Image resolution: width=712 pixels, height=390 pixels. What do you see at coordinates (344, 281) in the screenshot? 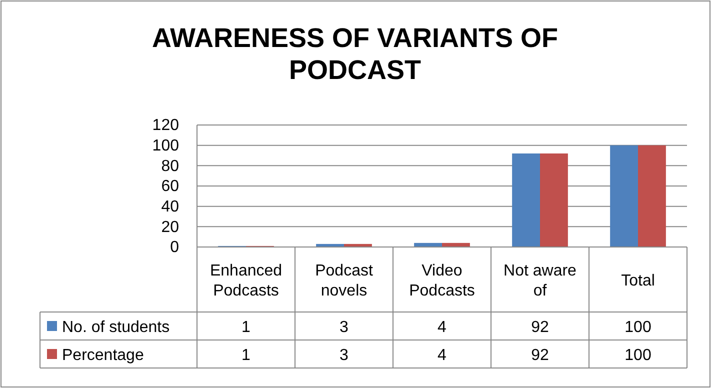
I see `x-tick-label: Podcast novels` at bounding box center [344, 281].